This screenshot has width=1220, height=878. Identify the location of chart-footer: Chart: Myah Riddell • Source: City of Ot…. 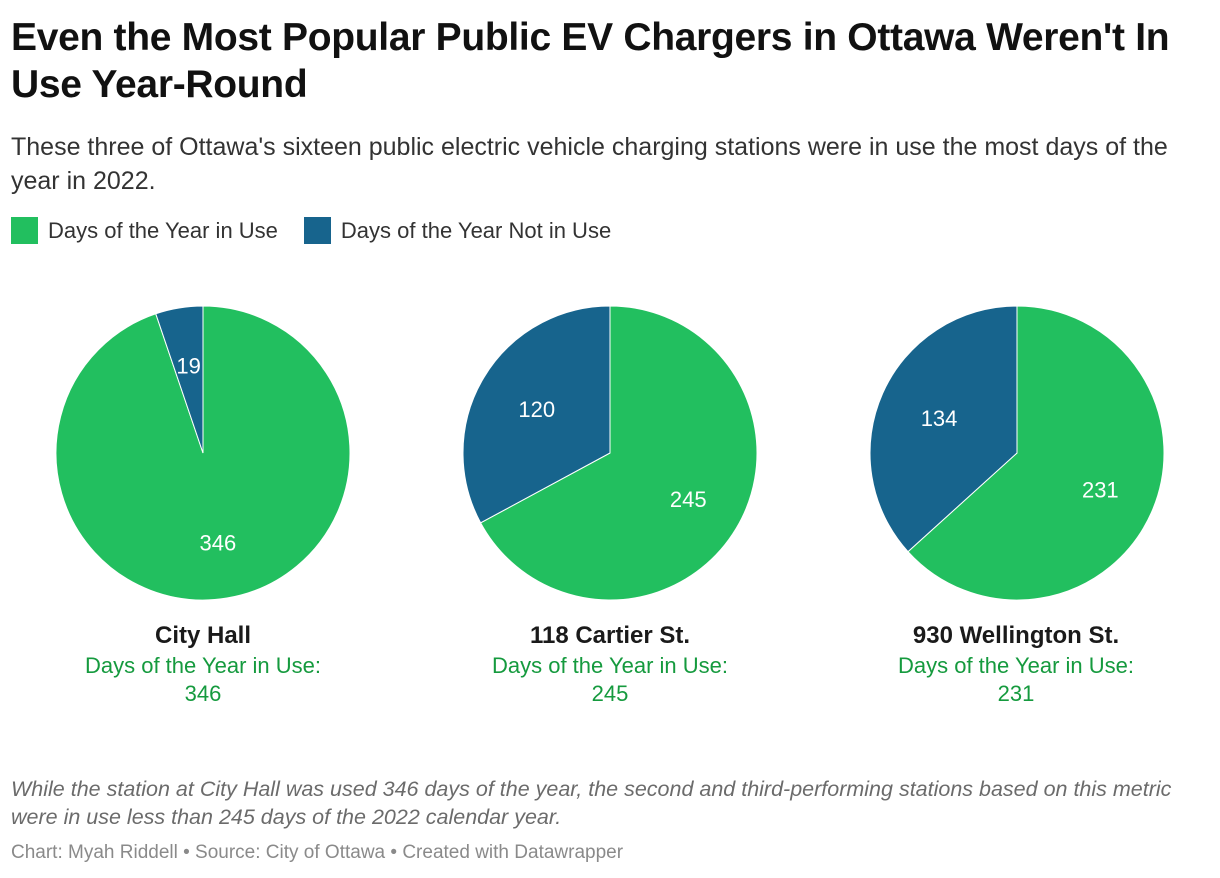
(317, 852).